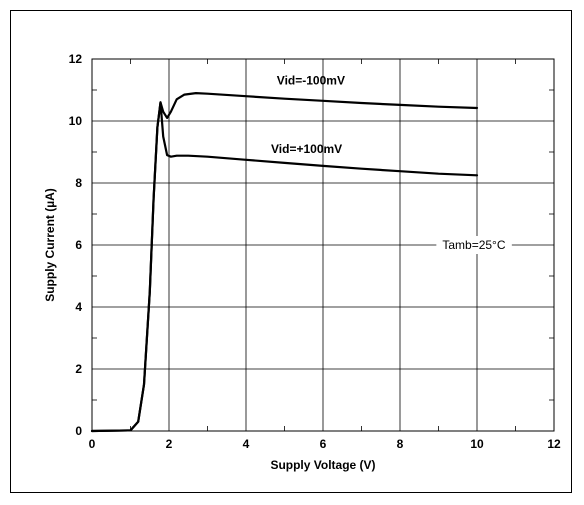 The height and width of the screenshot is (505, 584). What do you see at coordinates (169, 444) in the screenshot?
I see `x-tick-label: 2` at bounding box center [169, 444].